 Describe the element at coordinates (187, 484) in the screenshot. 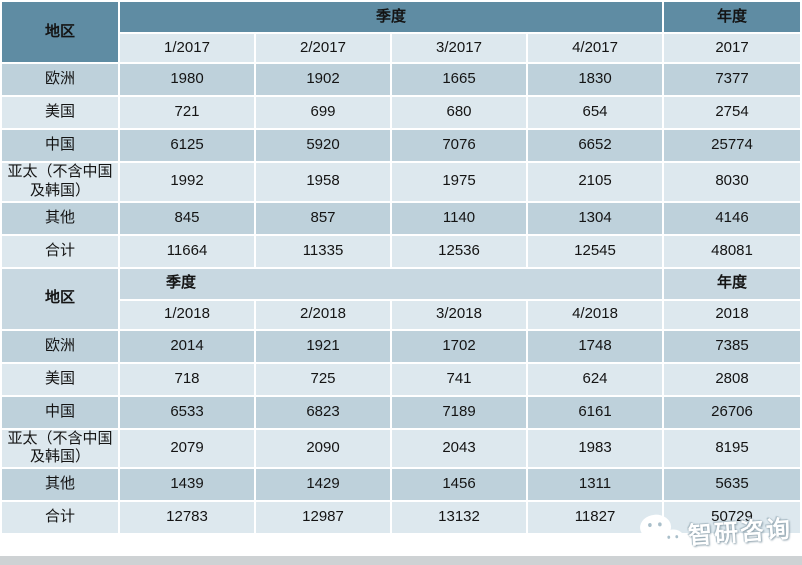

I see `value-cell: 1439` at that location.